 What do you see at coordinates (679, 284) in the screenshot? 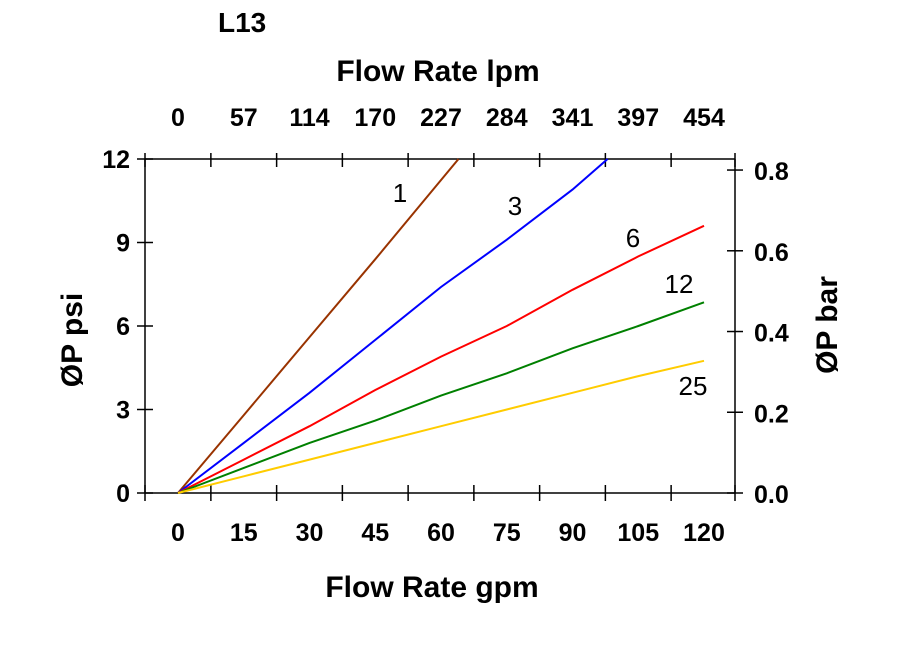
I see `series-label-12: 12` at bounding box center [679, 284].